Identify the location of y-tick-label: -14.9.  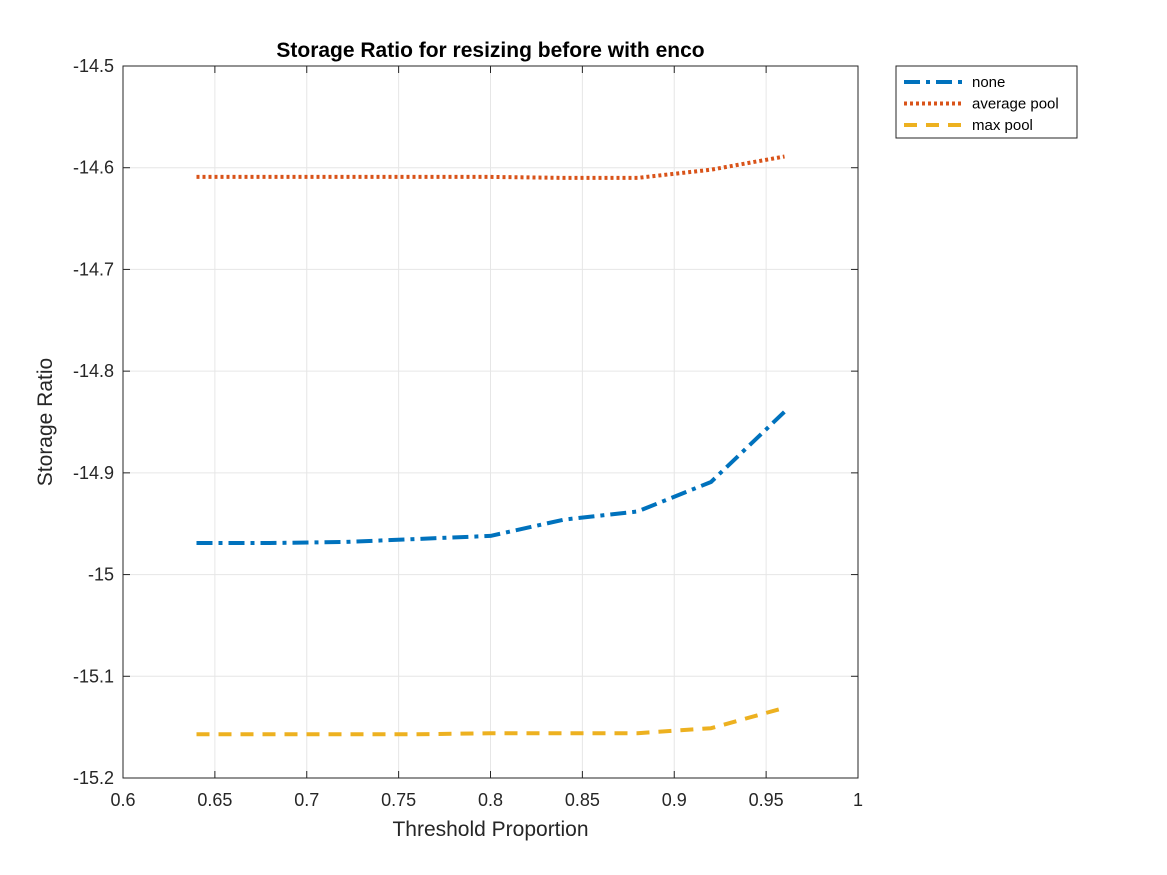
(93, 473).